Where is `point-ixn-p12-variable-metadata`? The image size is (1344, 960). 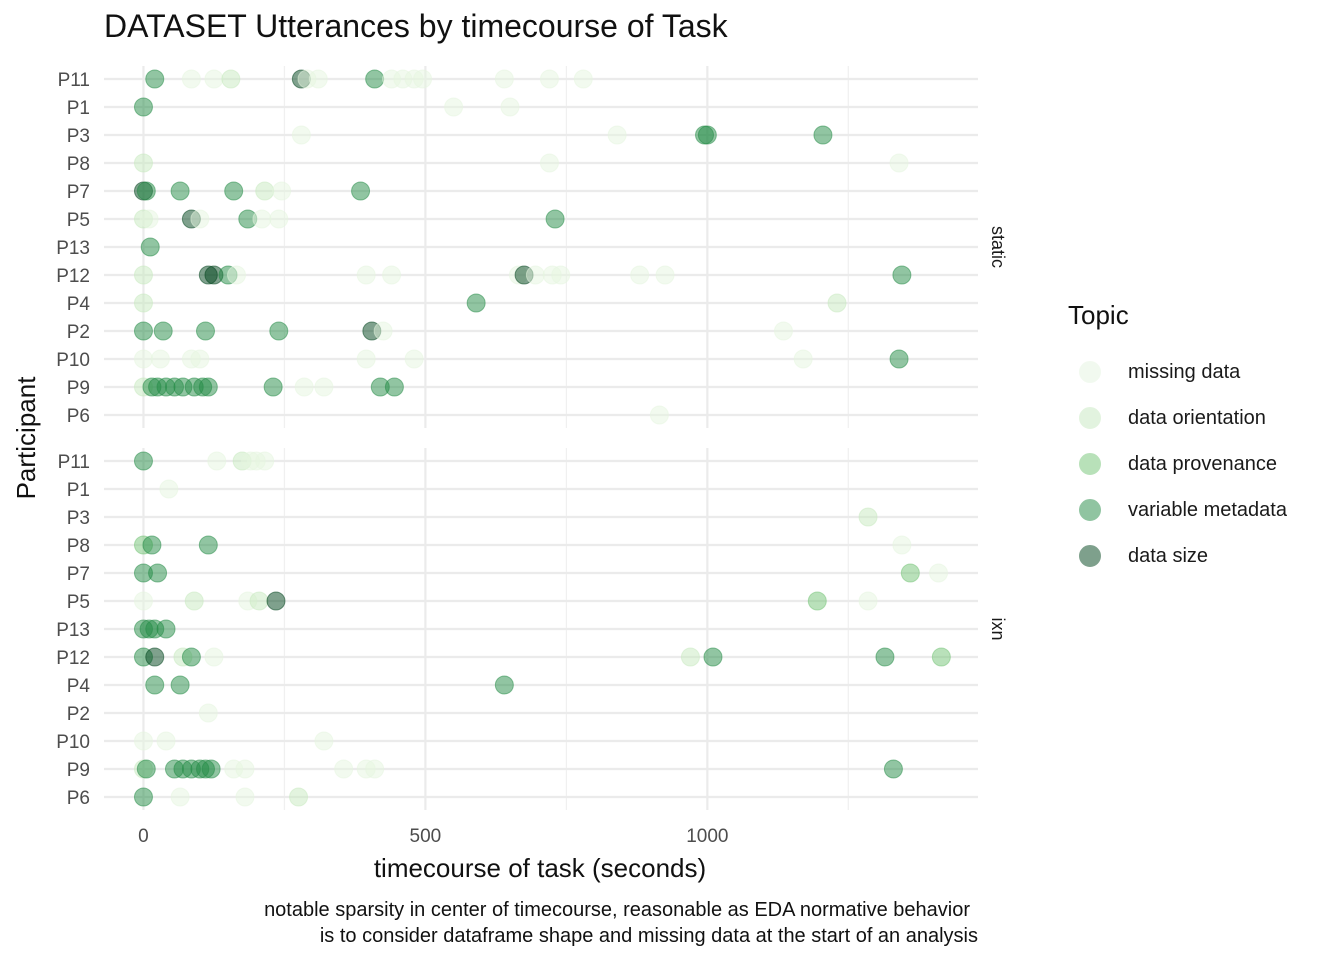 point-ixn-p12-variable-metadata is located at coordinates (885, 657).